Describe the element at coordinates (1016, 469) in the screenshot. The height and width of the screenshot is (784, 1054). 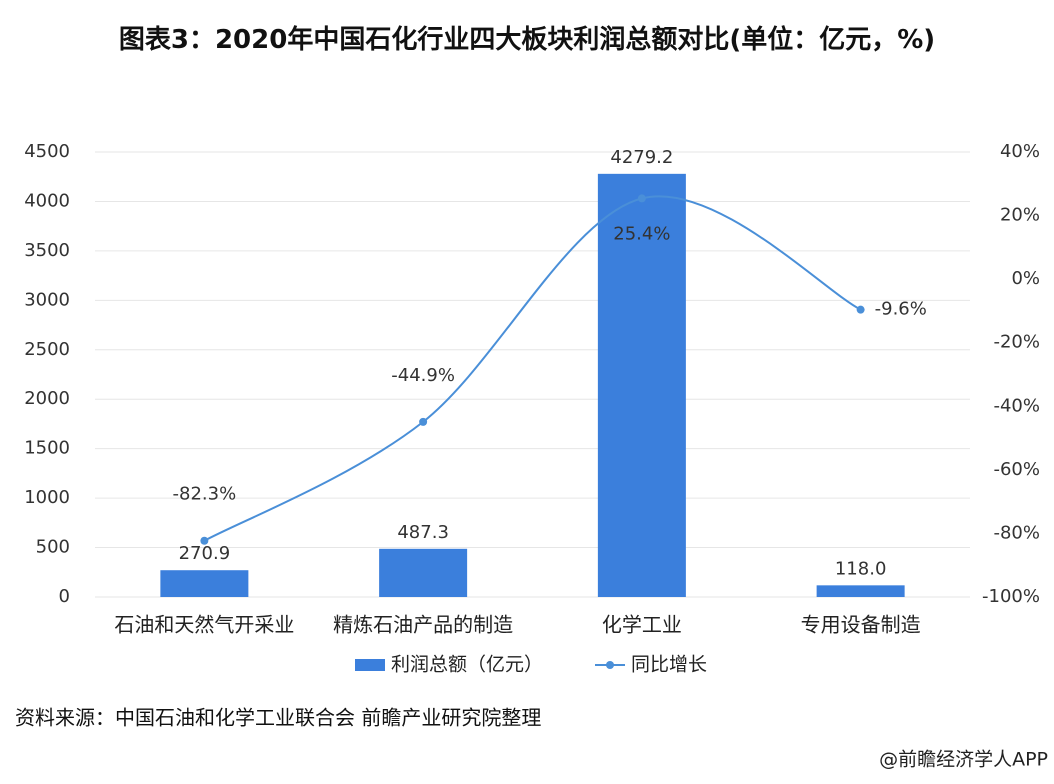
I see `y2-tick-label: -60%` at that location.